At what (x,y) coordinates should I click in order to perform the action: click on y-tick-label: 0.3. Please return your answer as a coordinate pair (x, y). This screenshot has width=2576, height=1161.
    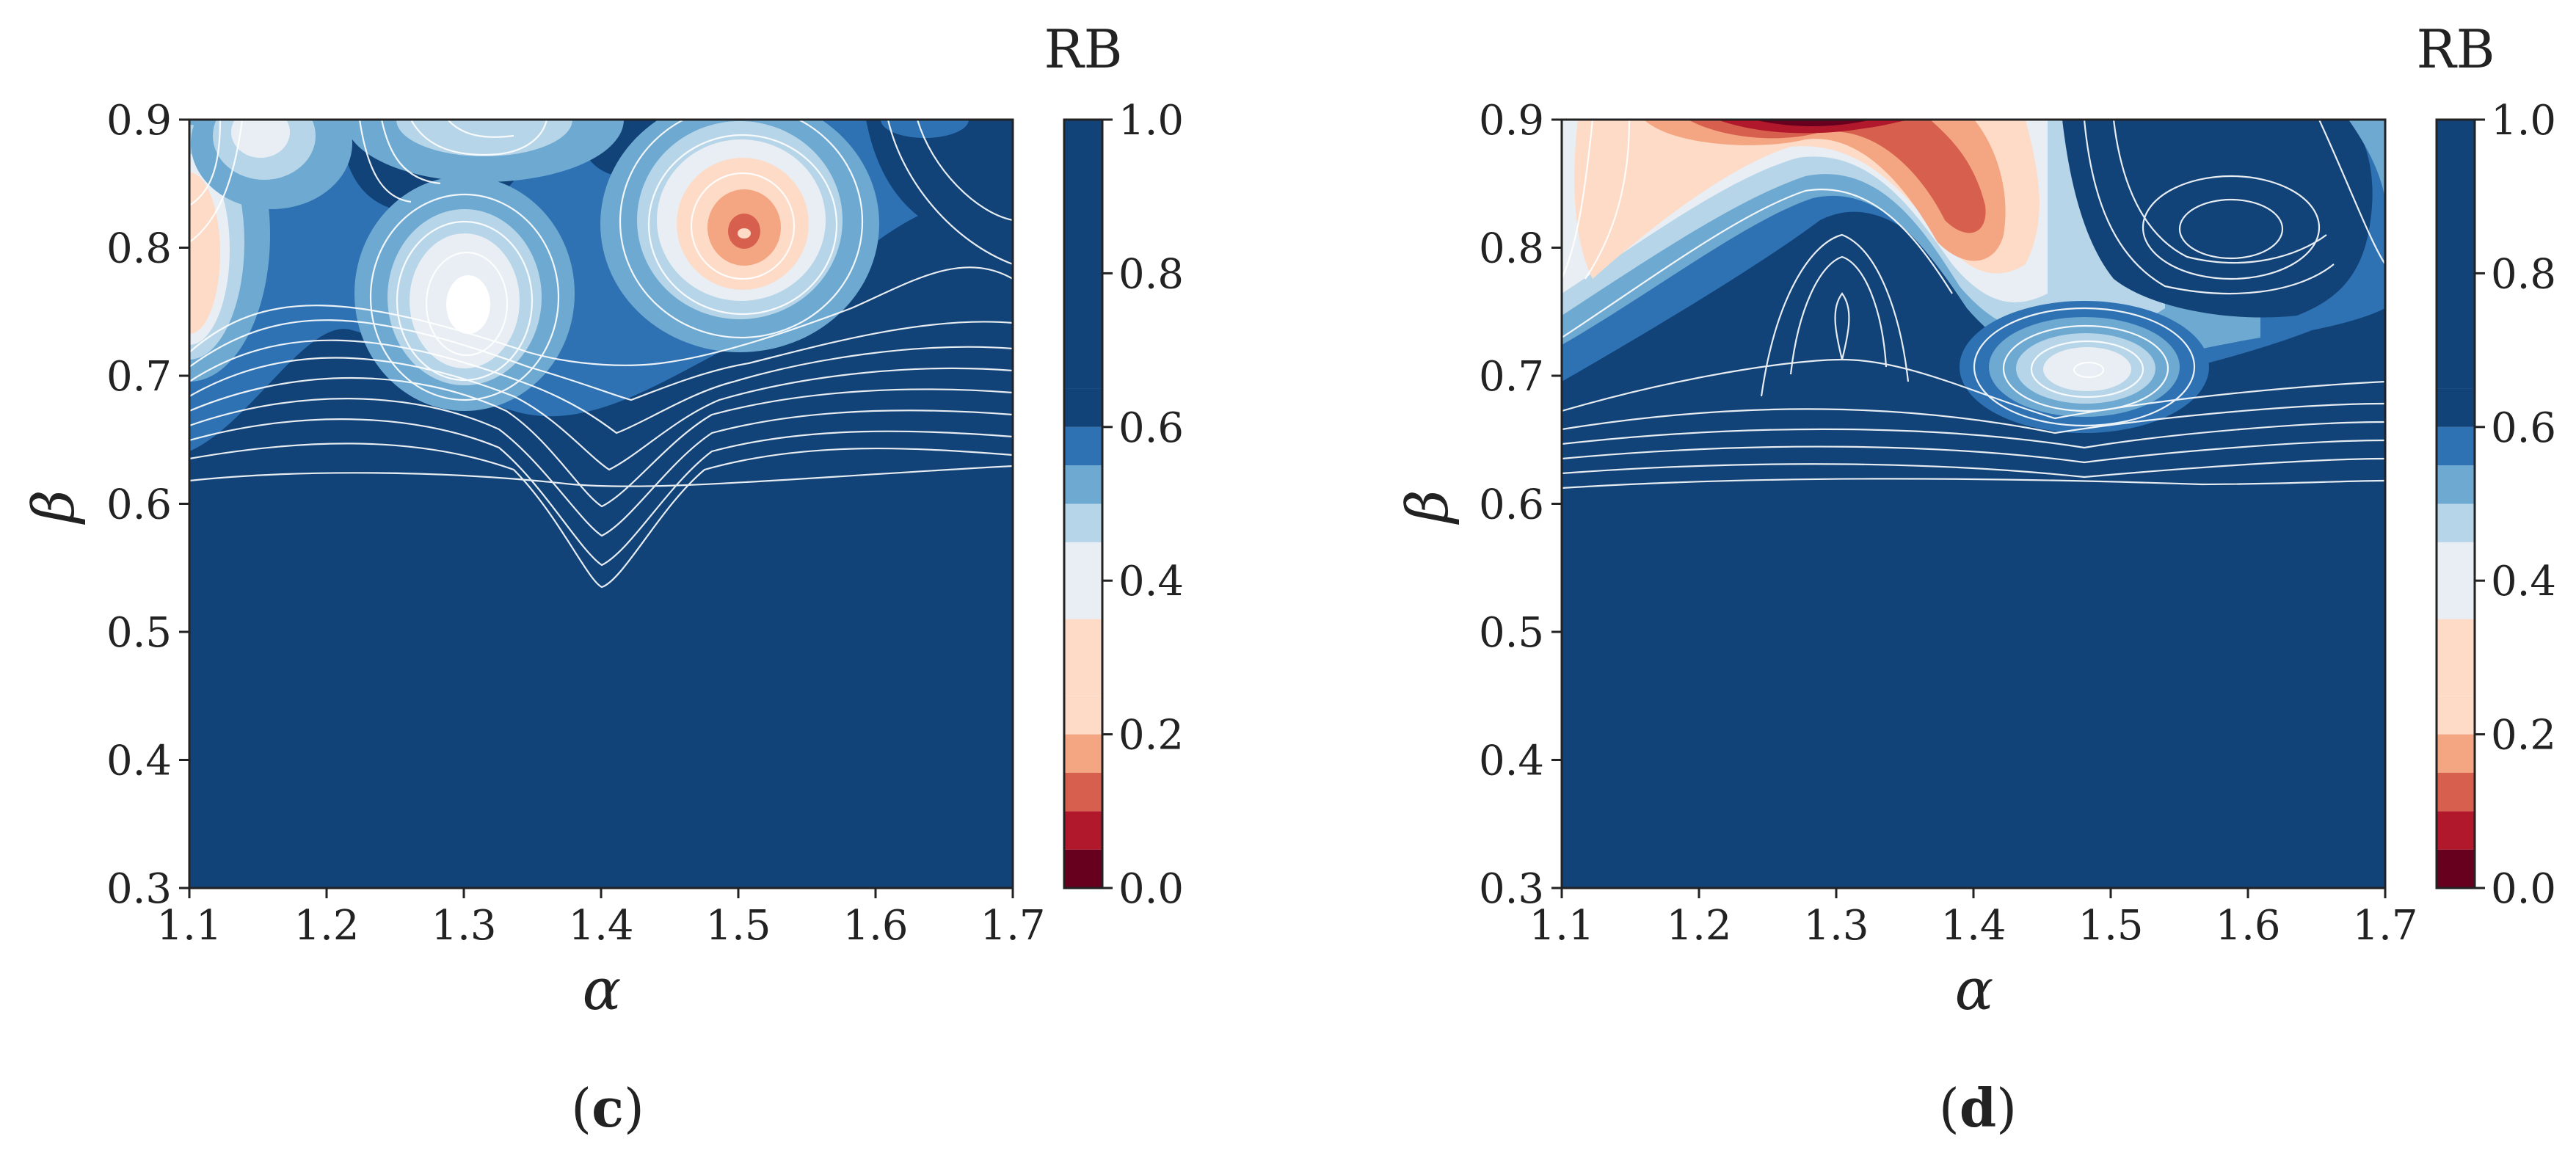
    Looking at the image, I should click on (139, 889).